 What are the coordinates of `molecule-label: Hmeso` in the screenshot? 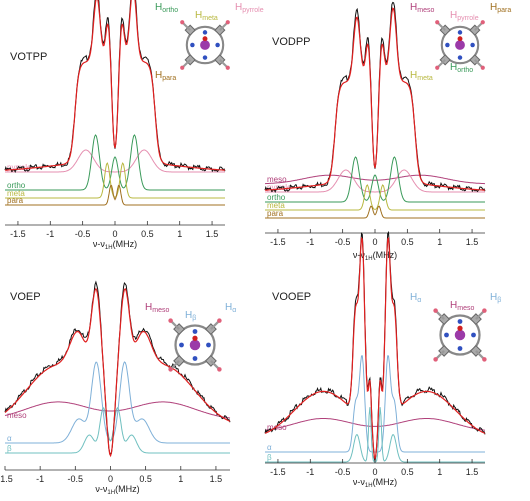 It's located at (157, 308).